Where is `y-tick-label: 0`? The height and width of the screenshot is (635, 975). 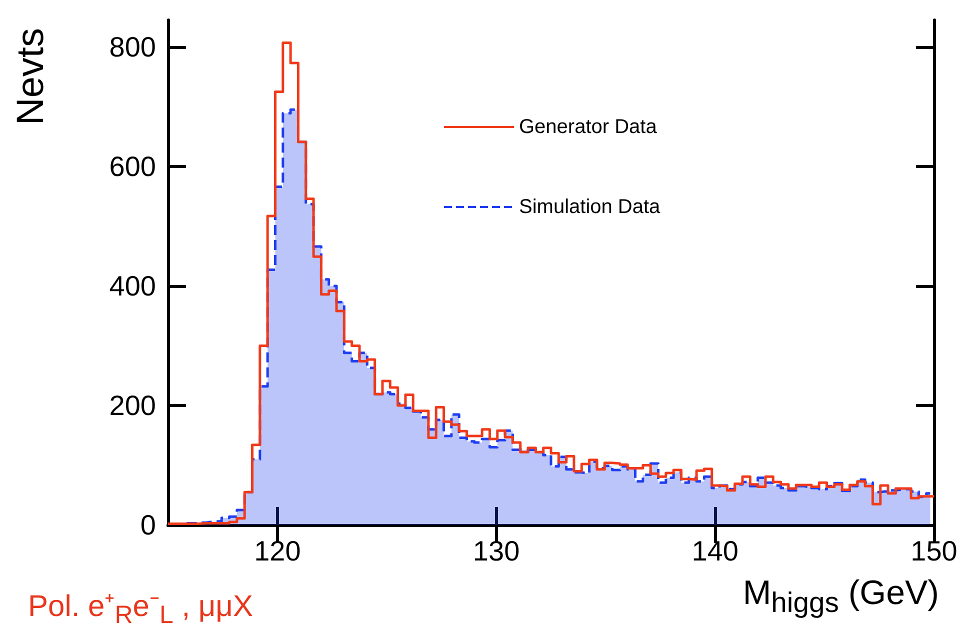
y-tick-label: 0 is located at coordinates (148, 525).